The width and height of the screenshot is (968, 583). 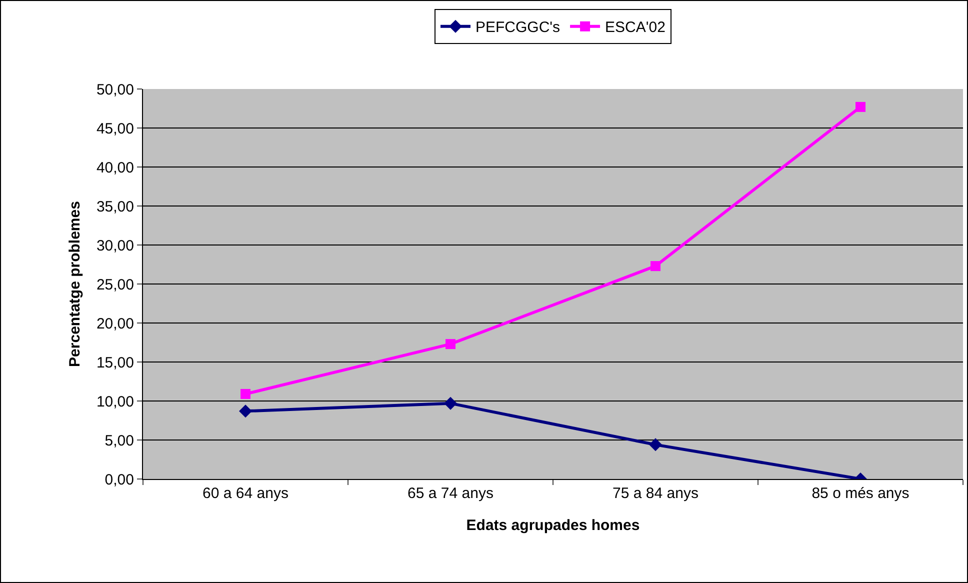 What do you see at coordinates (518, 27) in the screenshot?
I see `legend-label: PEFCGGC's` at bounding box center [518, 27].